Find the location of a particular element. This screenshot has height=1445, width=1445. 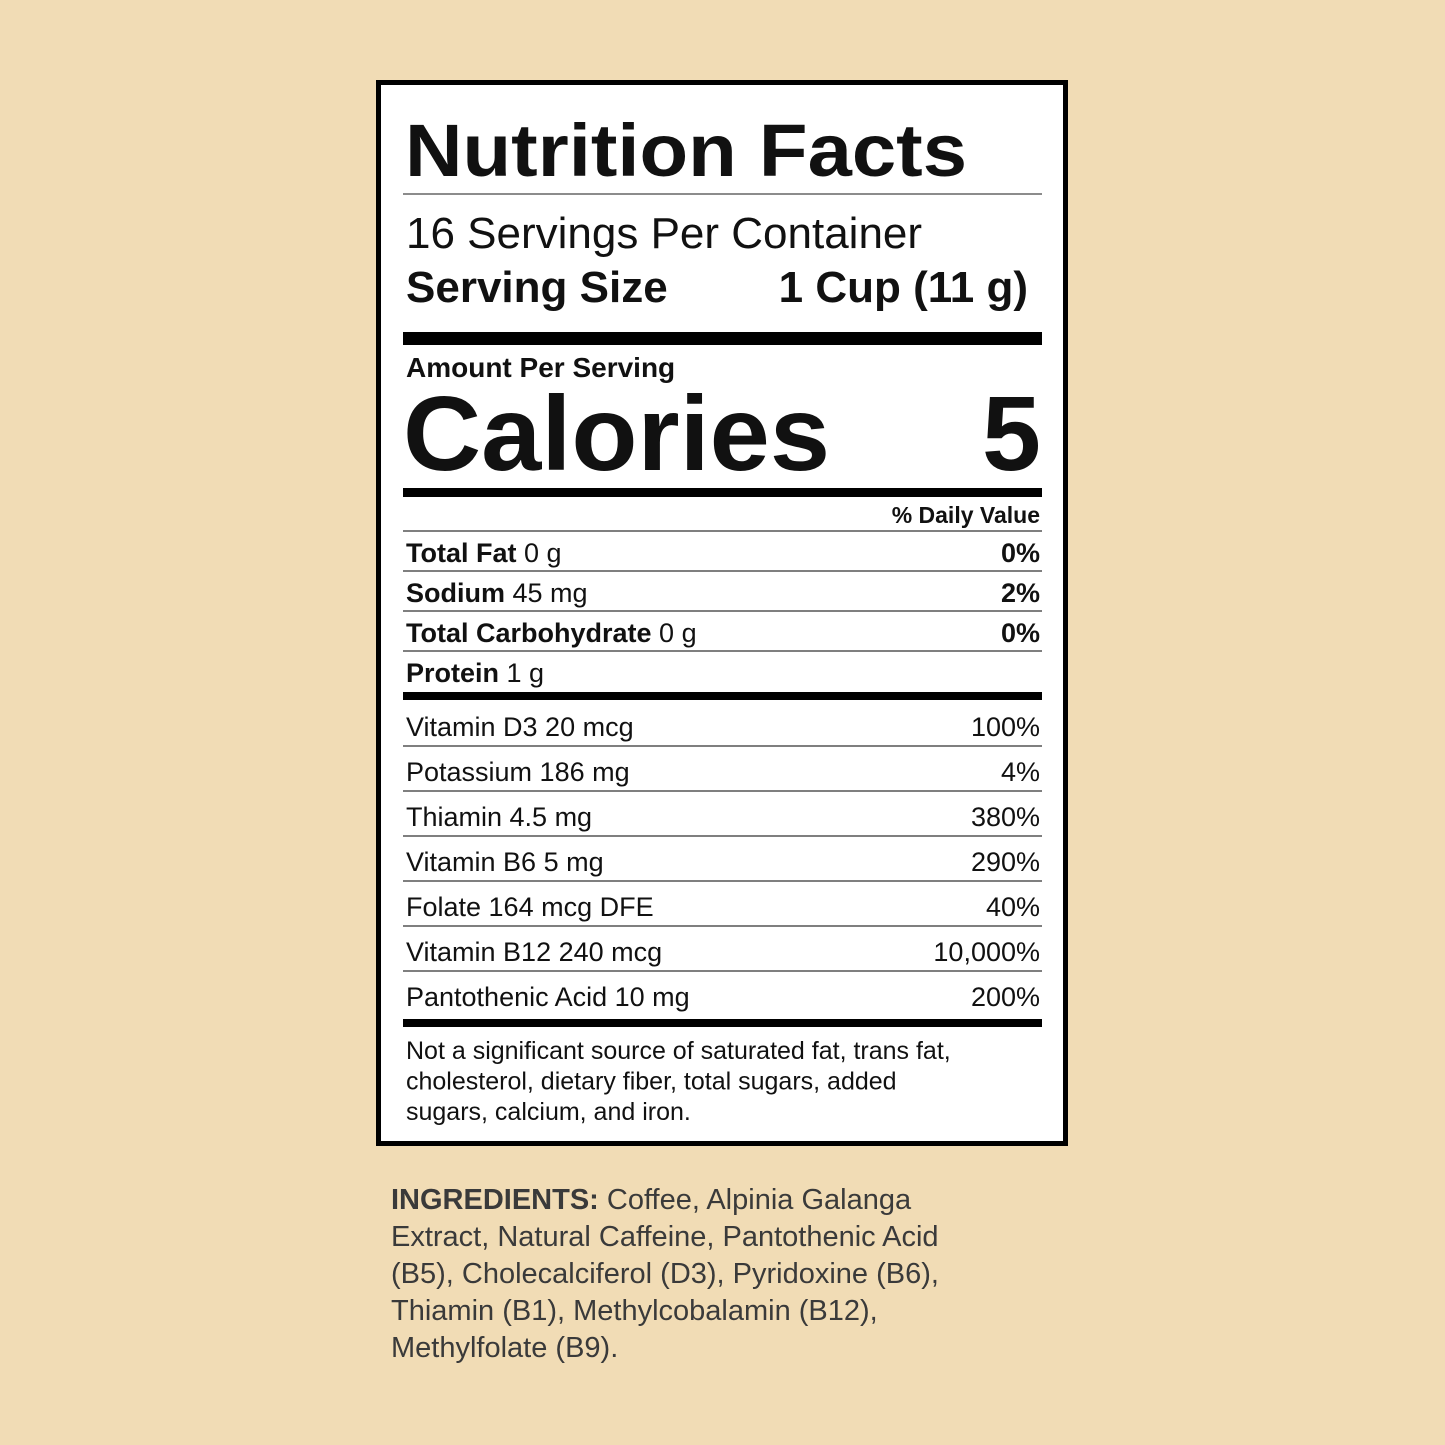

nutrient-dv: 2% is located at coordinates (1020, 593).